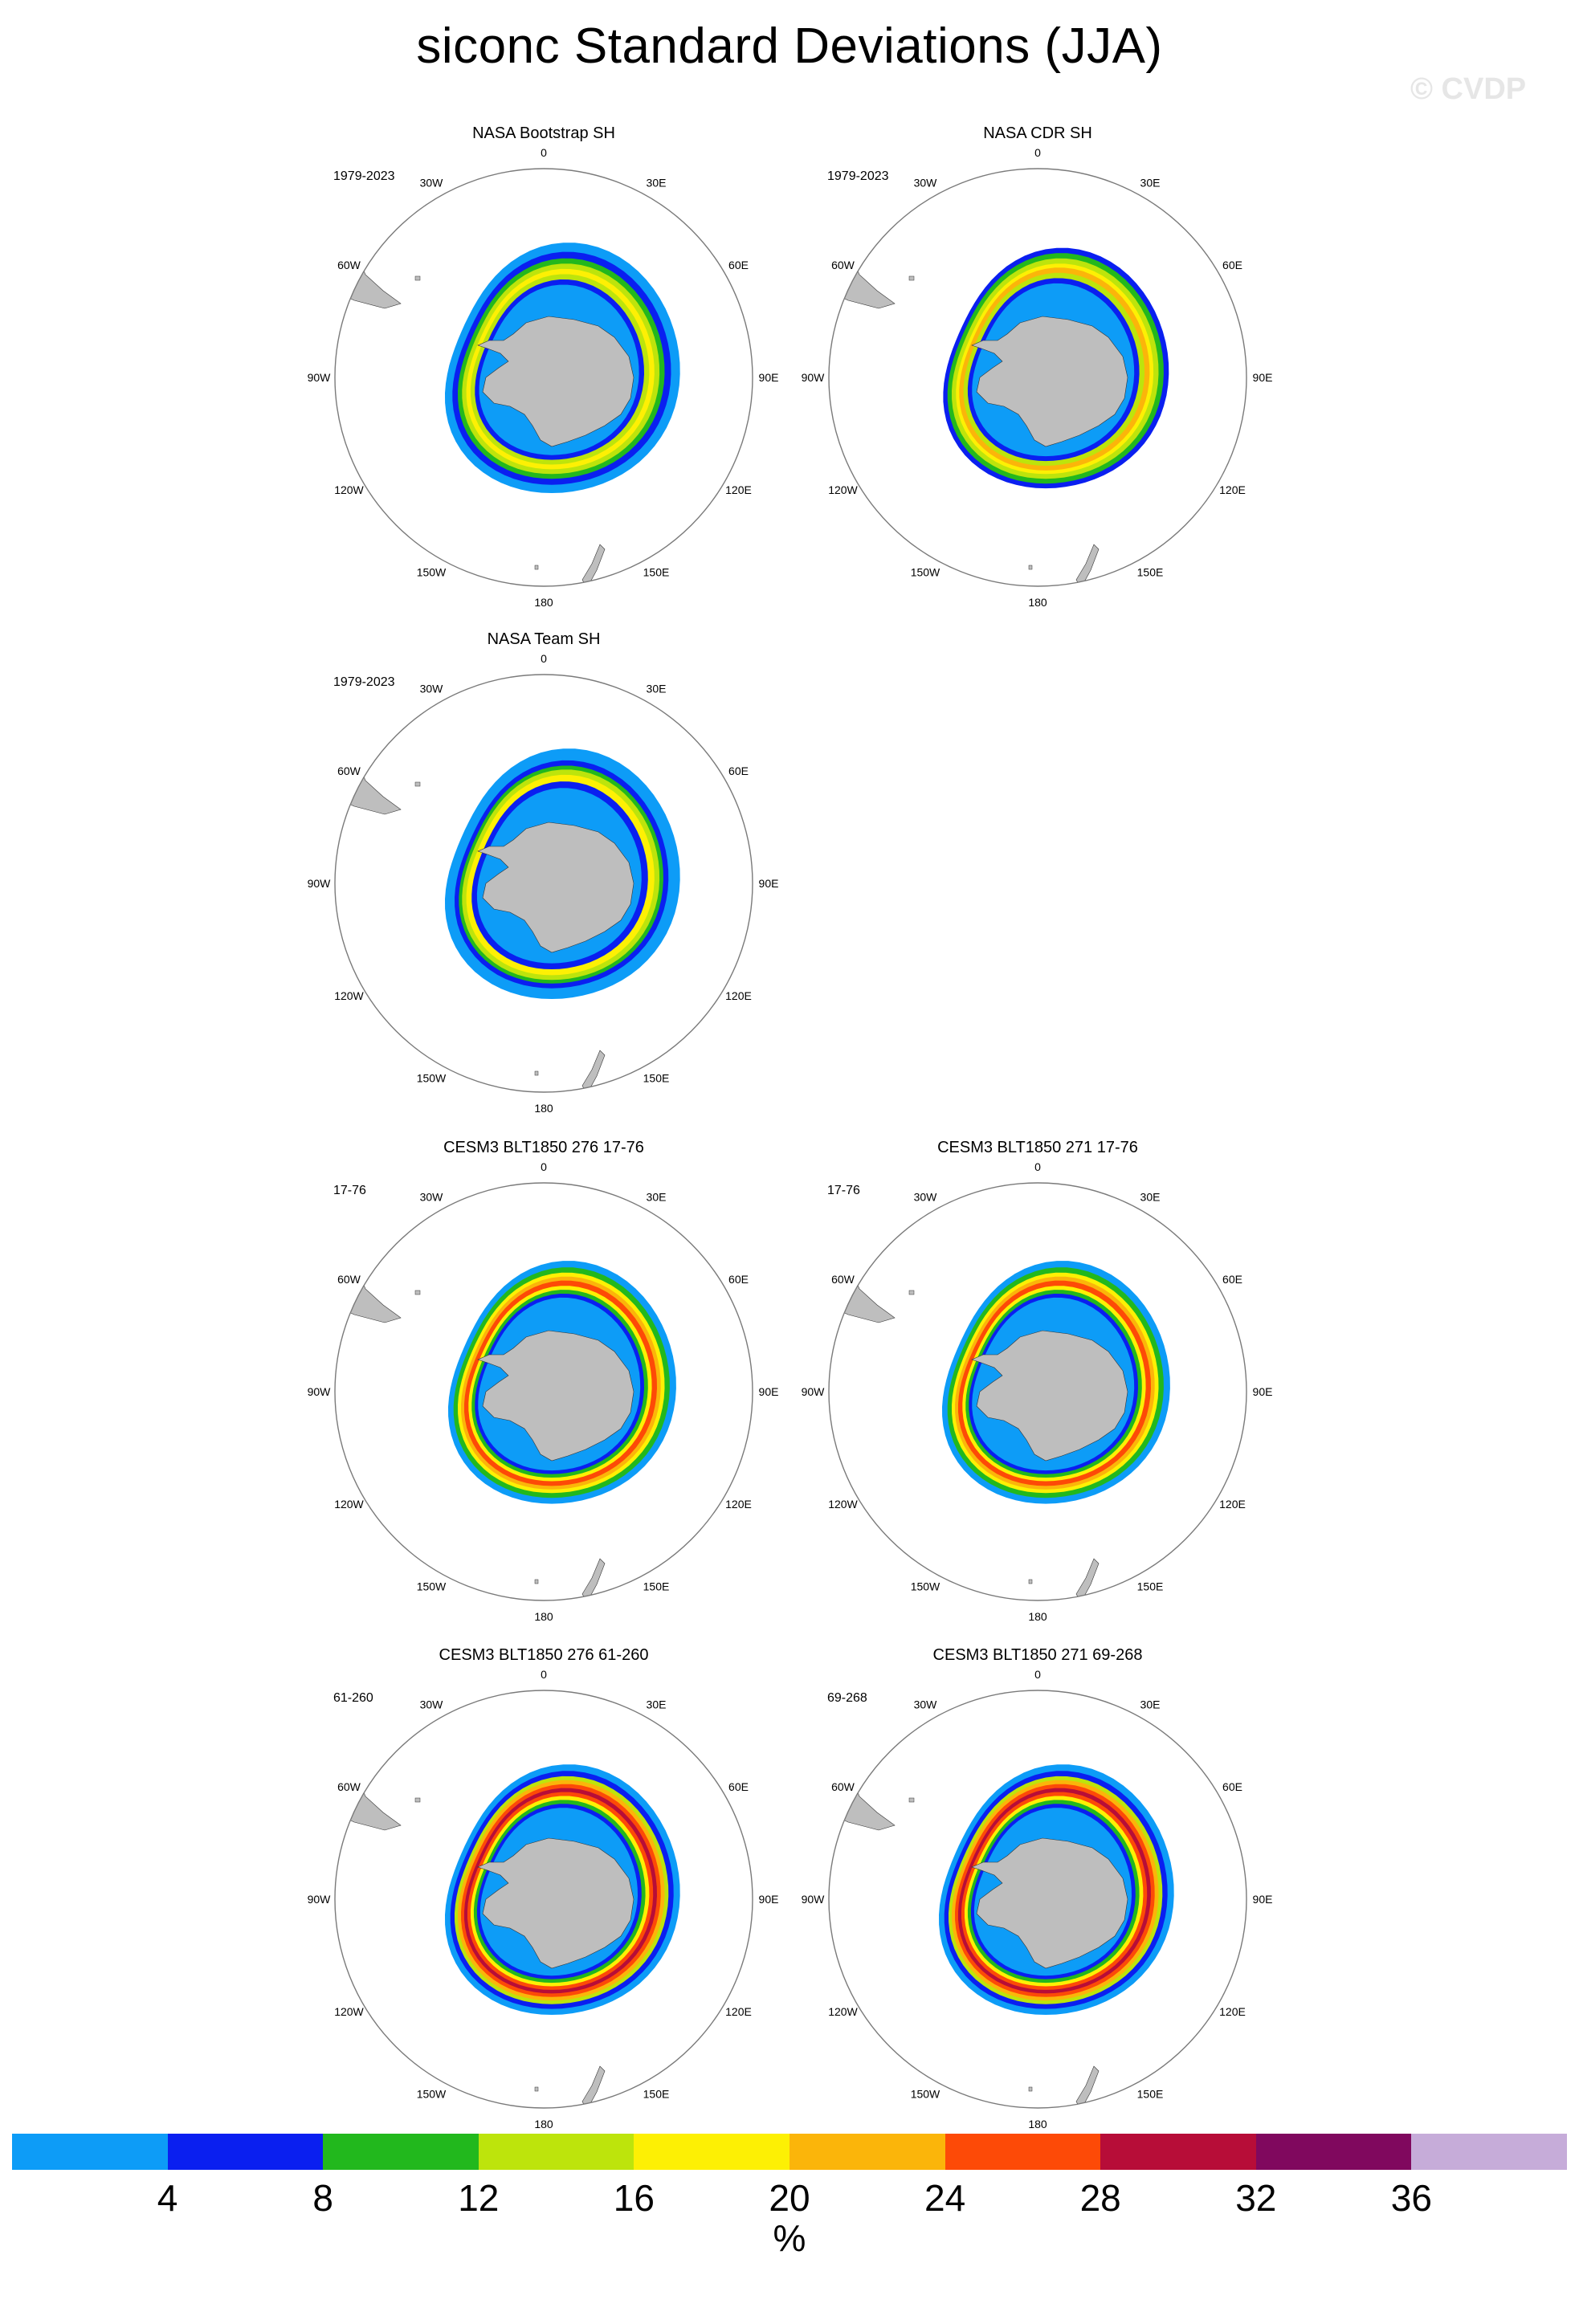 The height and width of the screenshot is (2324, 1579). I want to click on colorbar-tick-label: 36, so click(1411, 2198).